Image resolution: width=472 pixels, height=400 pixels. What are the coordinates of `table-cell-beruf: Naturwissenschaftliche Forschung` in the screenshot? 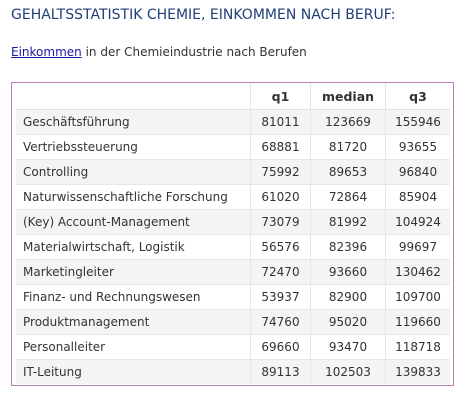 It's located at (133, 197).